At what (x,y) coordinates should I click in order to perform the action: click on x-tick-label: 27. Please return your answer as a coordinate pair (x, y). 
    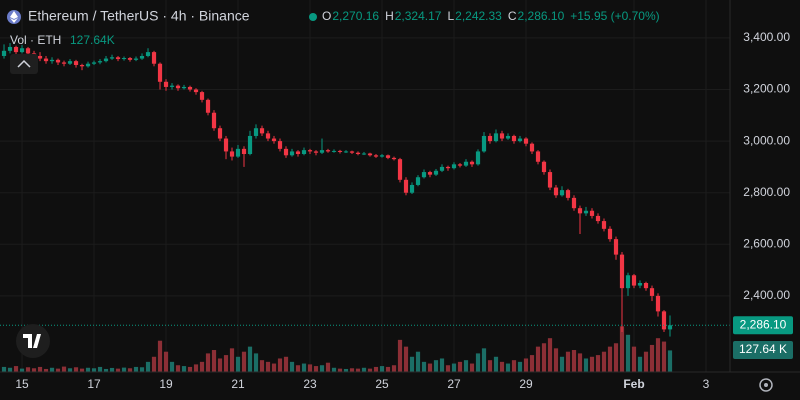
    Looking at the image, I should click on (454, 384).